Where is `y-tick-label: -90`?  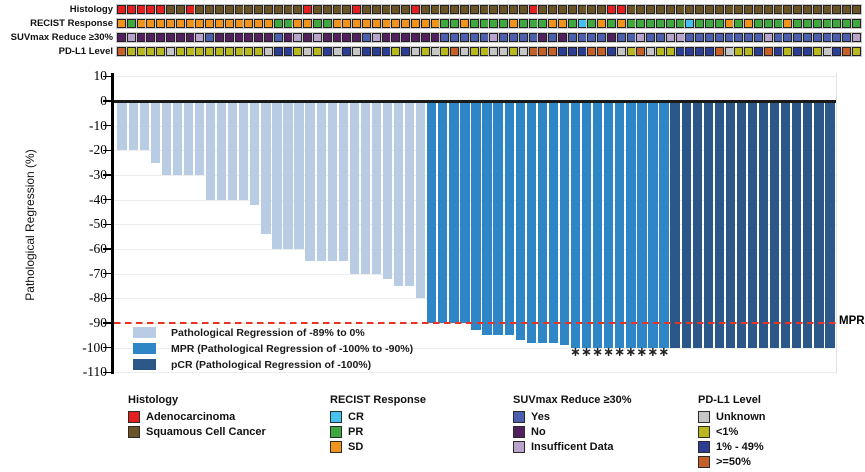
y-tick-label: -90 is located at coordinates (98, 322).